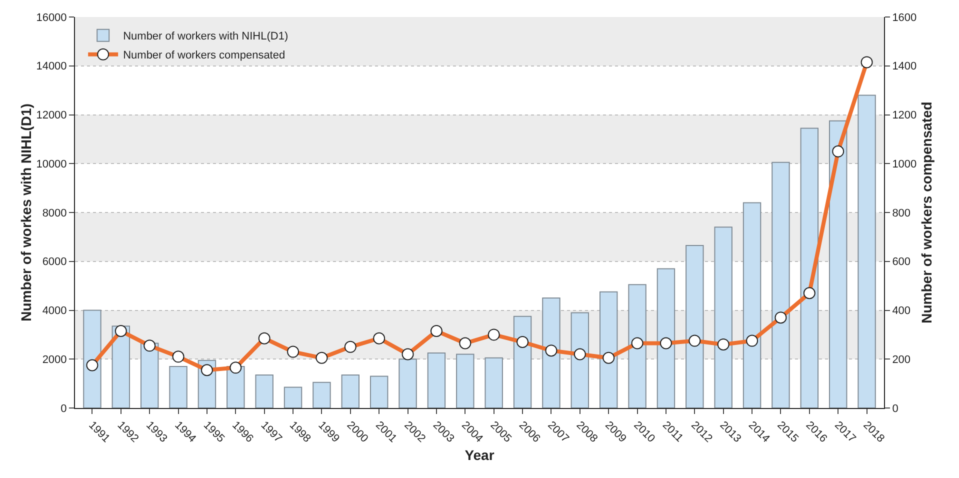 Image resolution: width=959 pixels, height=478 pixels. I want to click on y-tick-label: 12000, so click(51, 116).